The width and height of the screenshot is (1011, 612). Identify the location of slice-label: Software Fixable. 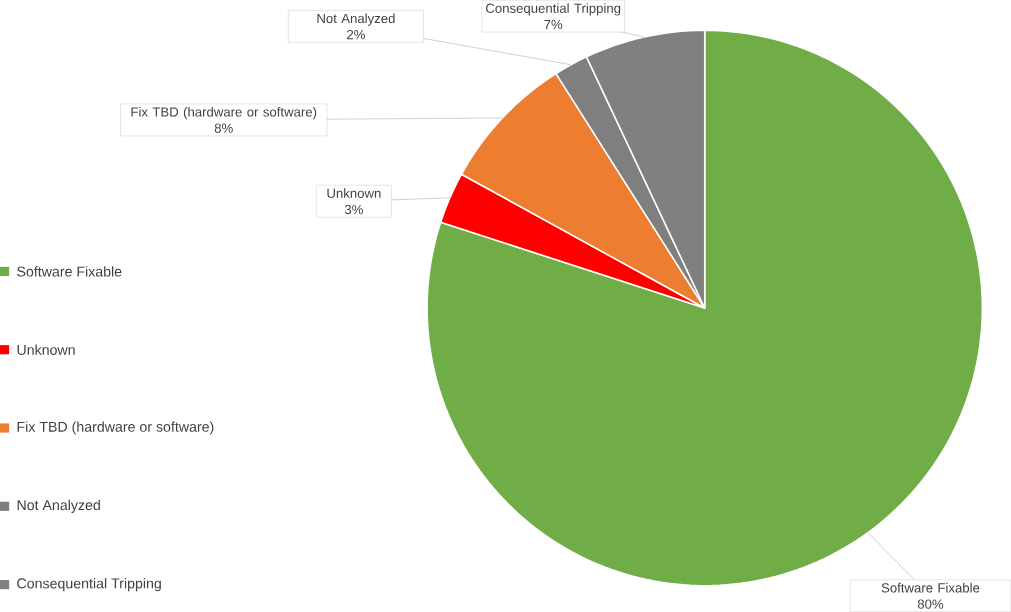
(930, 587).